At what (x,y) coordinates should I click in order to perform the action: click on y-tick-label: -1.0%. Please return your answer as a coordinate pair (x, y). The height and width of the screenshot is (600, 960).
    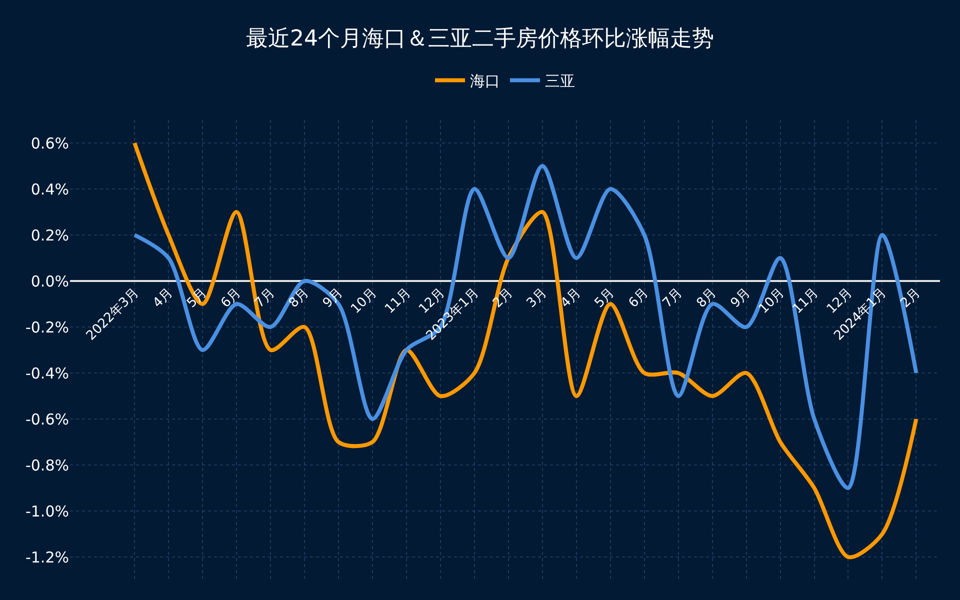
    Looking at the image, I should click on (47, 511).